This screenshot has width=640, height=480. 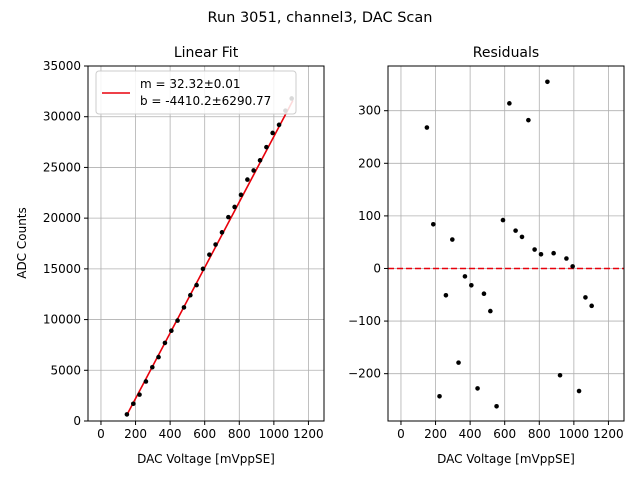 What do you see at coordinates (62, 117) in the screenshot?
I see `linear-fit-ytick-label: 30000` at bounding box center [62, 117].